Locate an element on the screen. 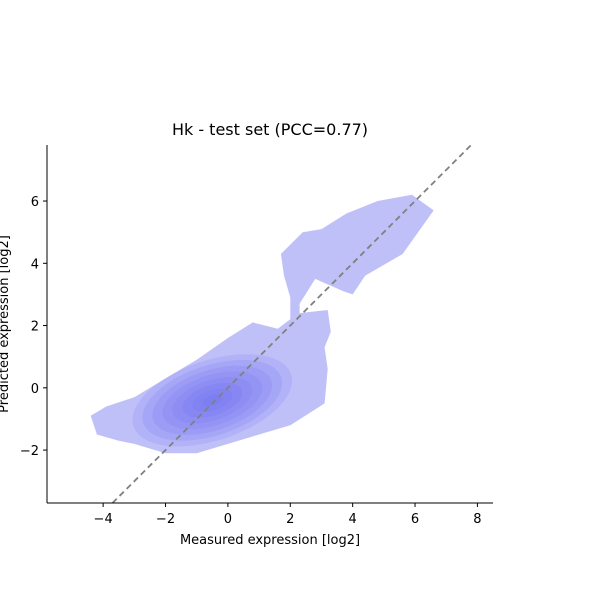  x-tick-label: −4 is located at coordinates (103, 519).